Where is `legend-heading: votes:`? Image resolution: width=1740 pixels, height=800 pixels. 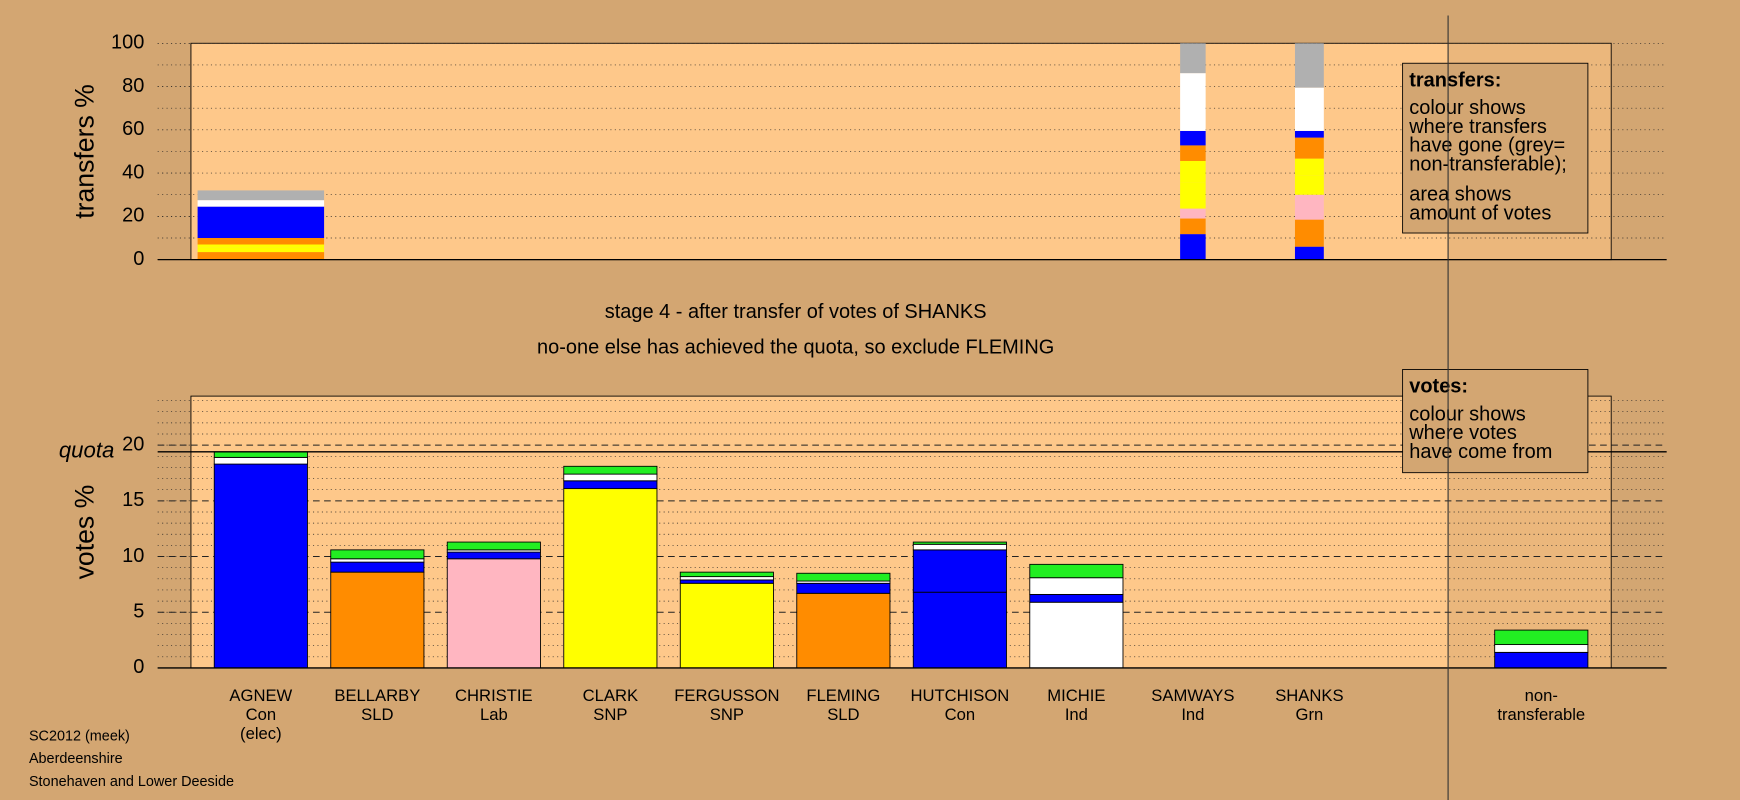 legend-heading: votes: is located at coordinates (1438, 387).